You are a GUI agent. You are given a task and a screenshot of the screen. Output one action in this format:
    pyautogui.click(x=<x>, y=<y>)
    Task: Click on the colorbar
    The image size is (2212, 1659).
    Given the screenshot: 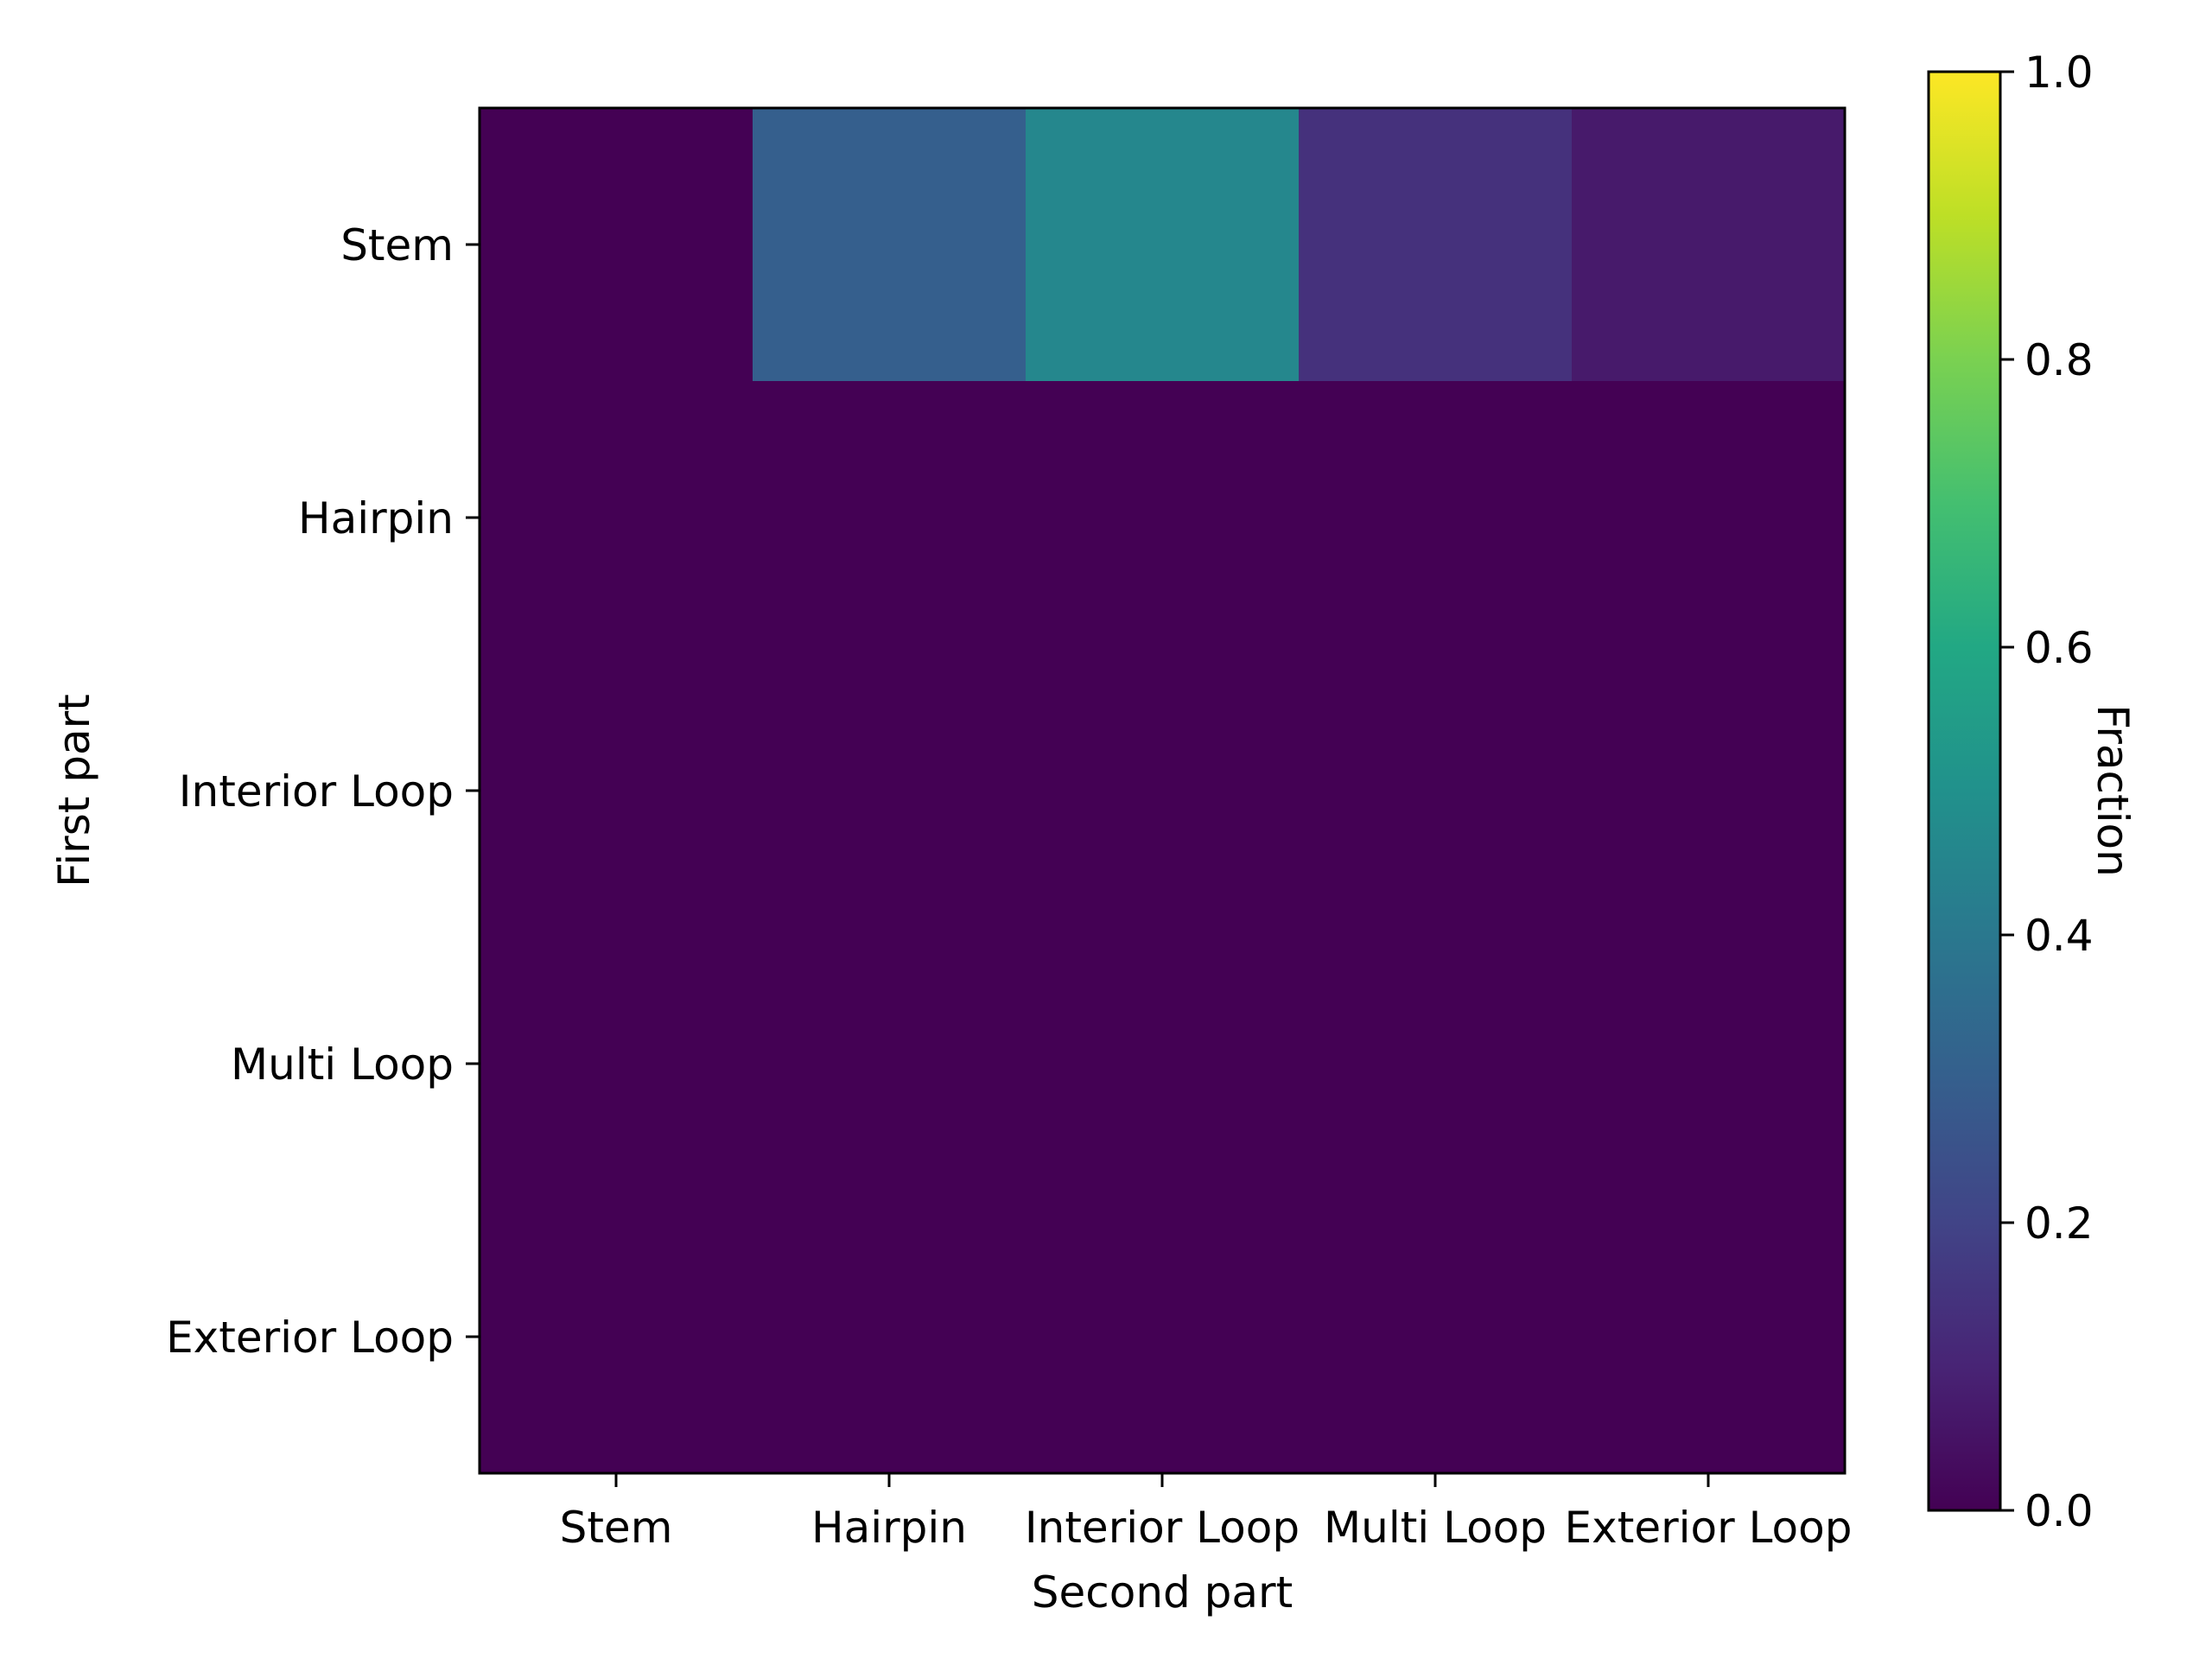 What is the action you would take?
    pyautogui.click(x=1964, y=791)
    